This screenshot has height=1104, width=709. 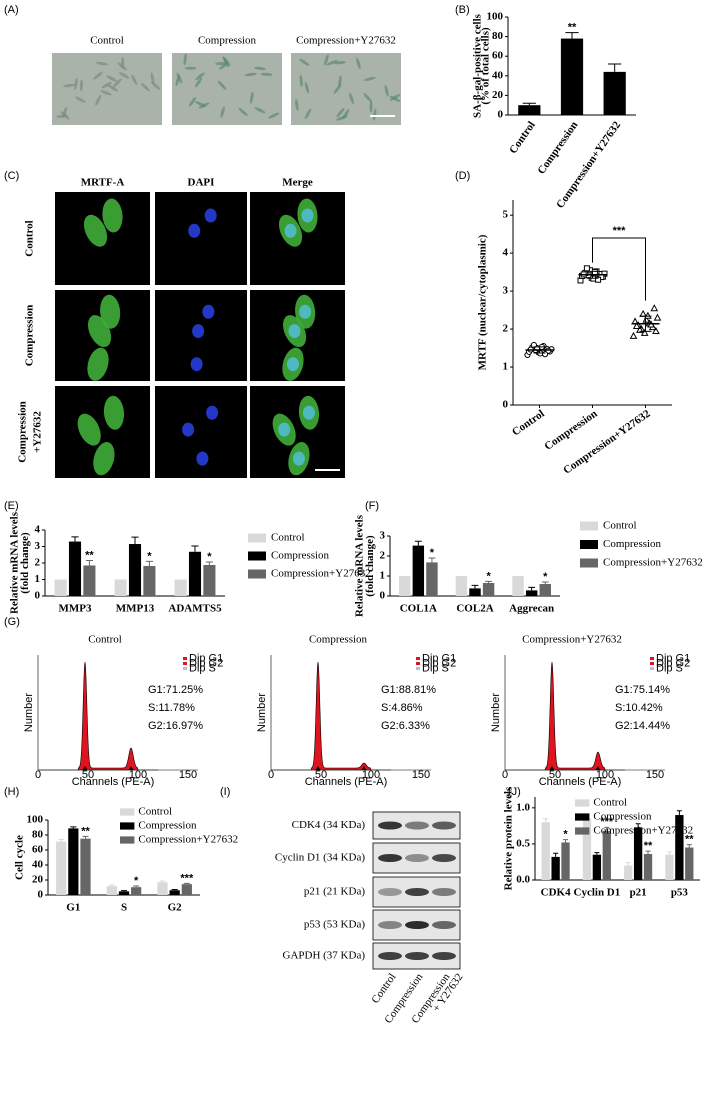 What do you see at coordinates (483, 302) in the screenshot?
I see `y-axis-label: MRTF (nuclear/cytoplasmic)` at bounding box center [483, 302].